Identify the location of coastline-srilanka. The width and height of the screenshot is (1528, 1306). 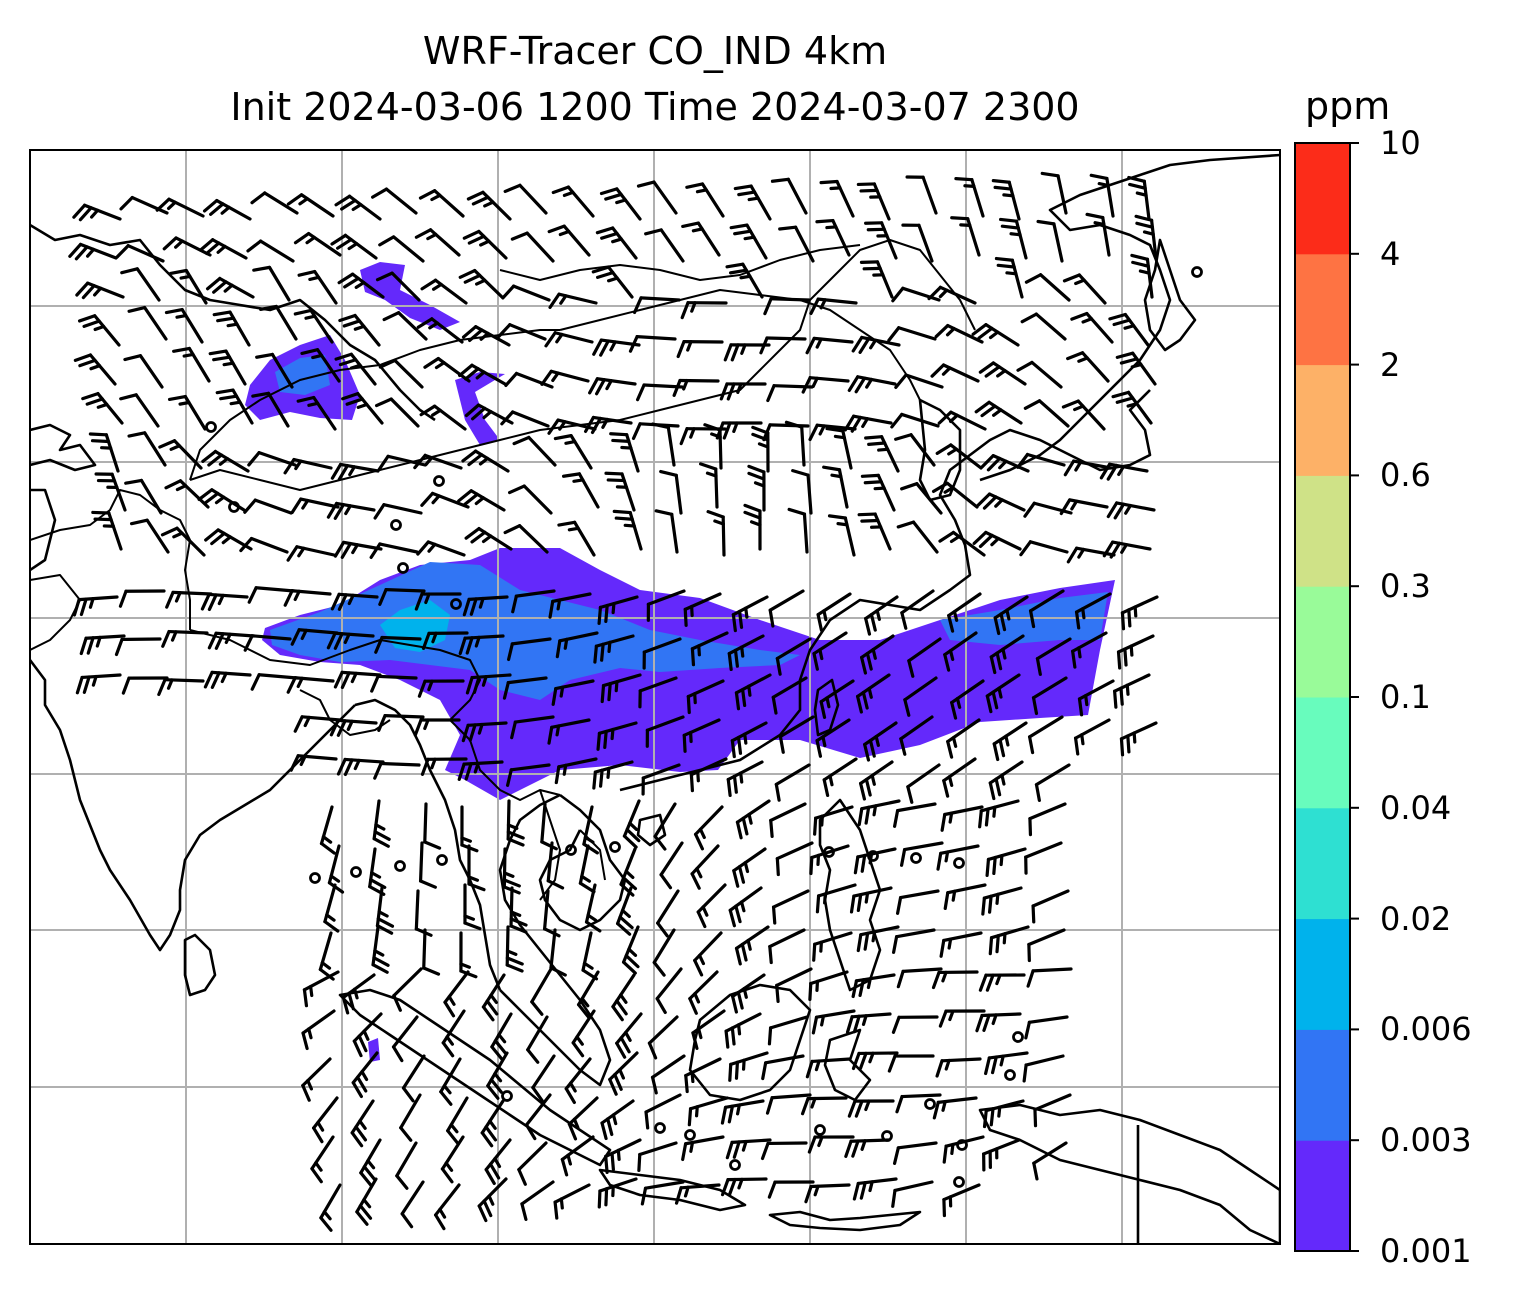
(200, 965).